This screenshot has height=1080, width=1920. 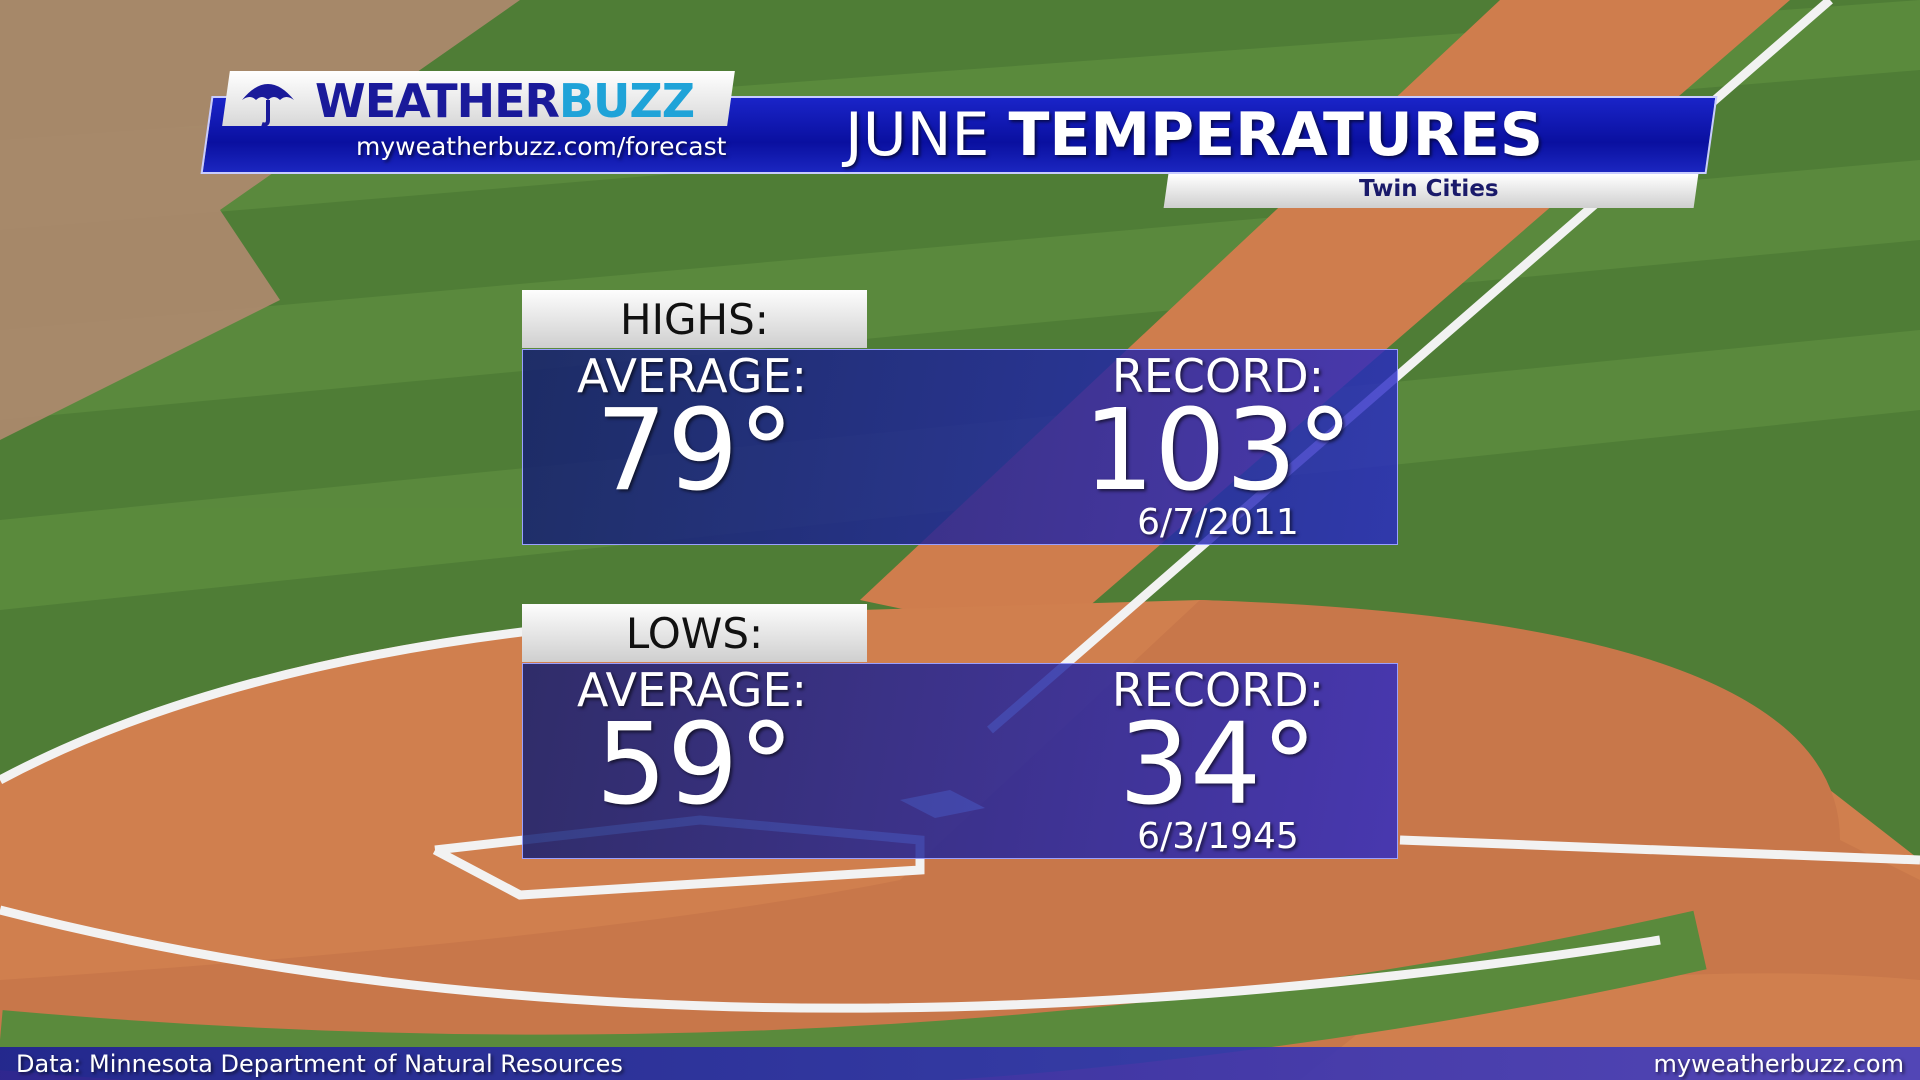 I want to click on record-value: 34°, so click(x=1218, y=765).